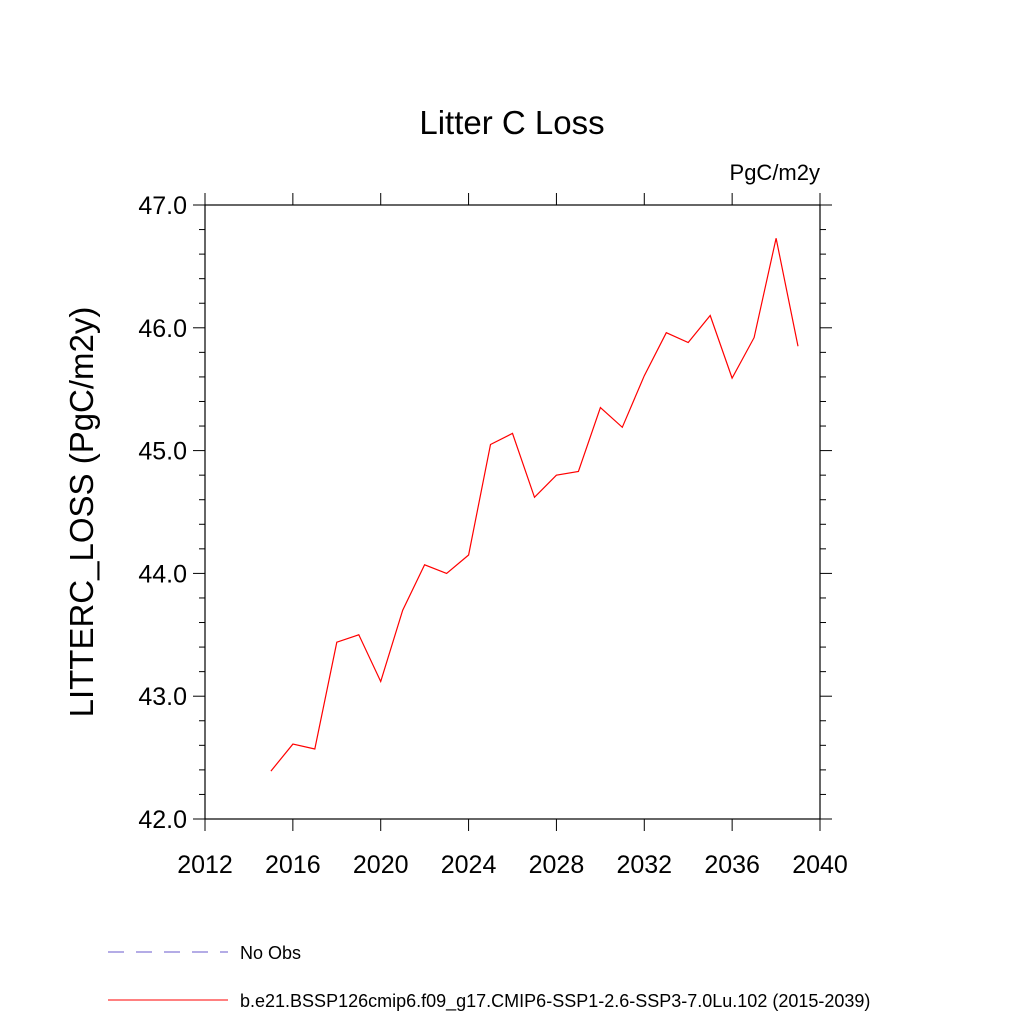 The image size is (1024, 1024). What do you see at coordinates (162, 206) in the screenshot?
I see `y-tick-label: 47.0` at bounding box center [162, 206].